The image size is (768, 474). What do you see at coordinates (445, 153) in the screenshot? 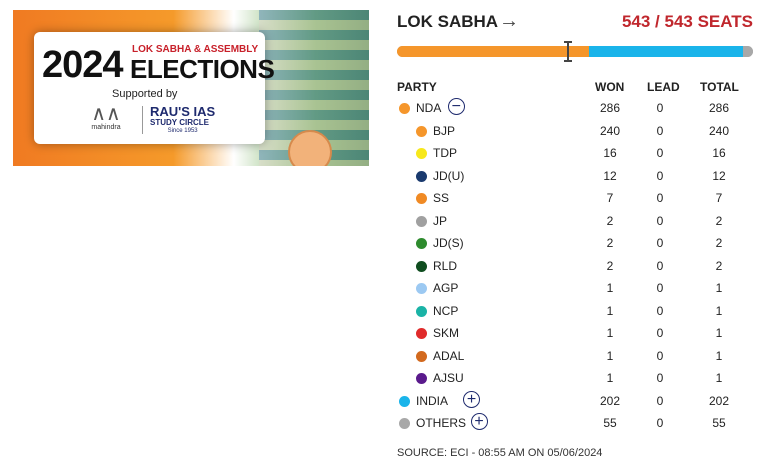
I see `party-name: TDP` at bounding box center [445, 153].